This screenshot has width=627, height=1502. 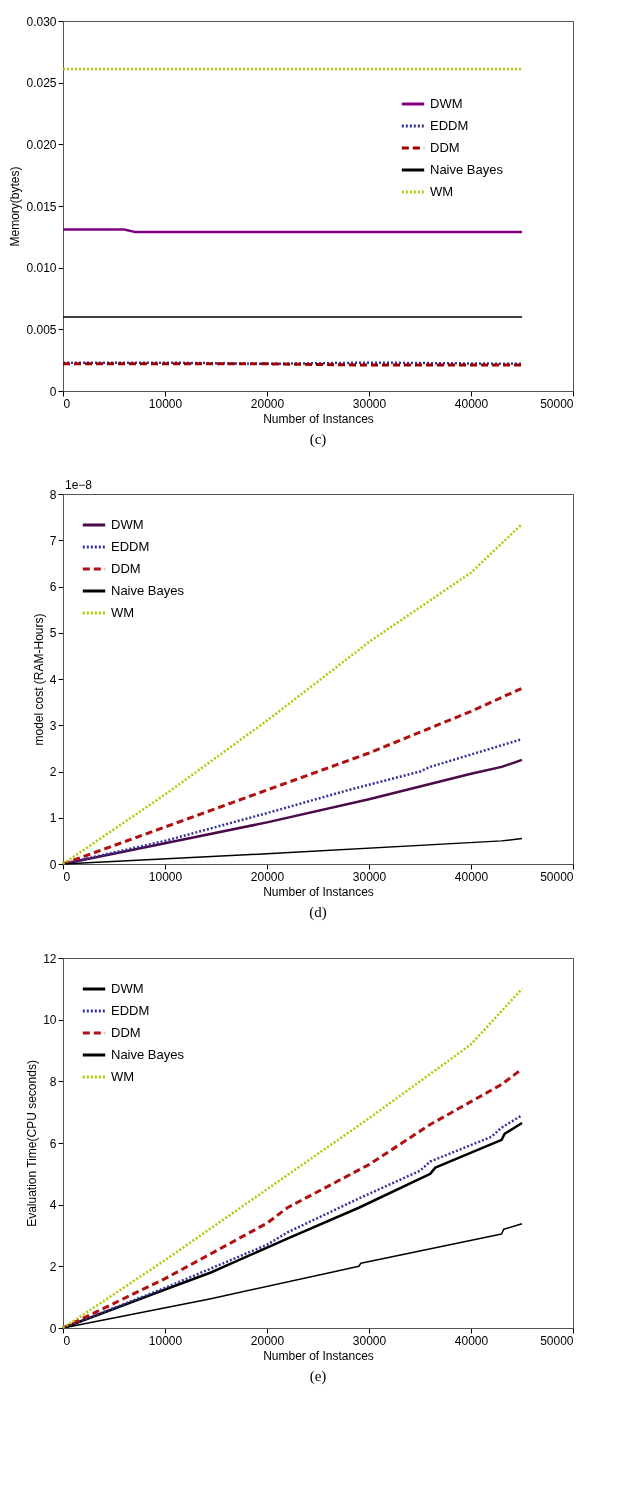 What do you see at coordinates (53, 818) in the screenshot?
I see `y-tick-label: 1` at bounding box center [53, 818].